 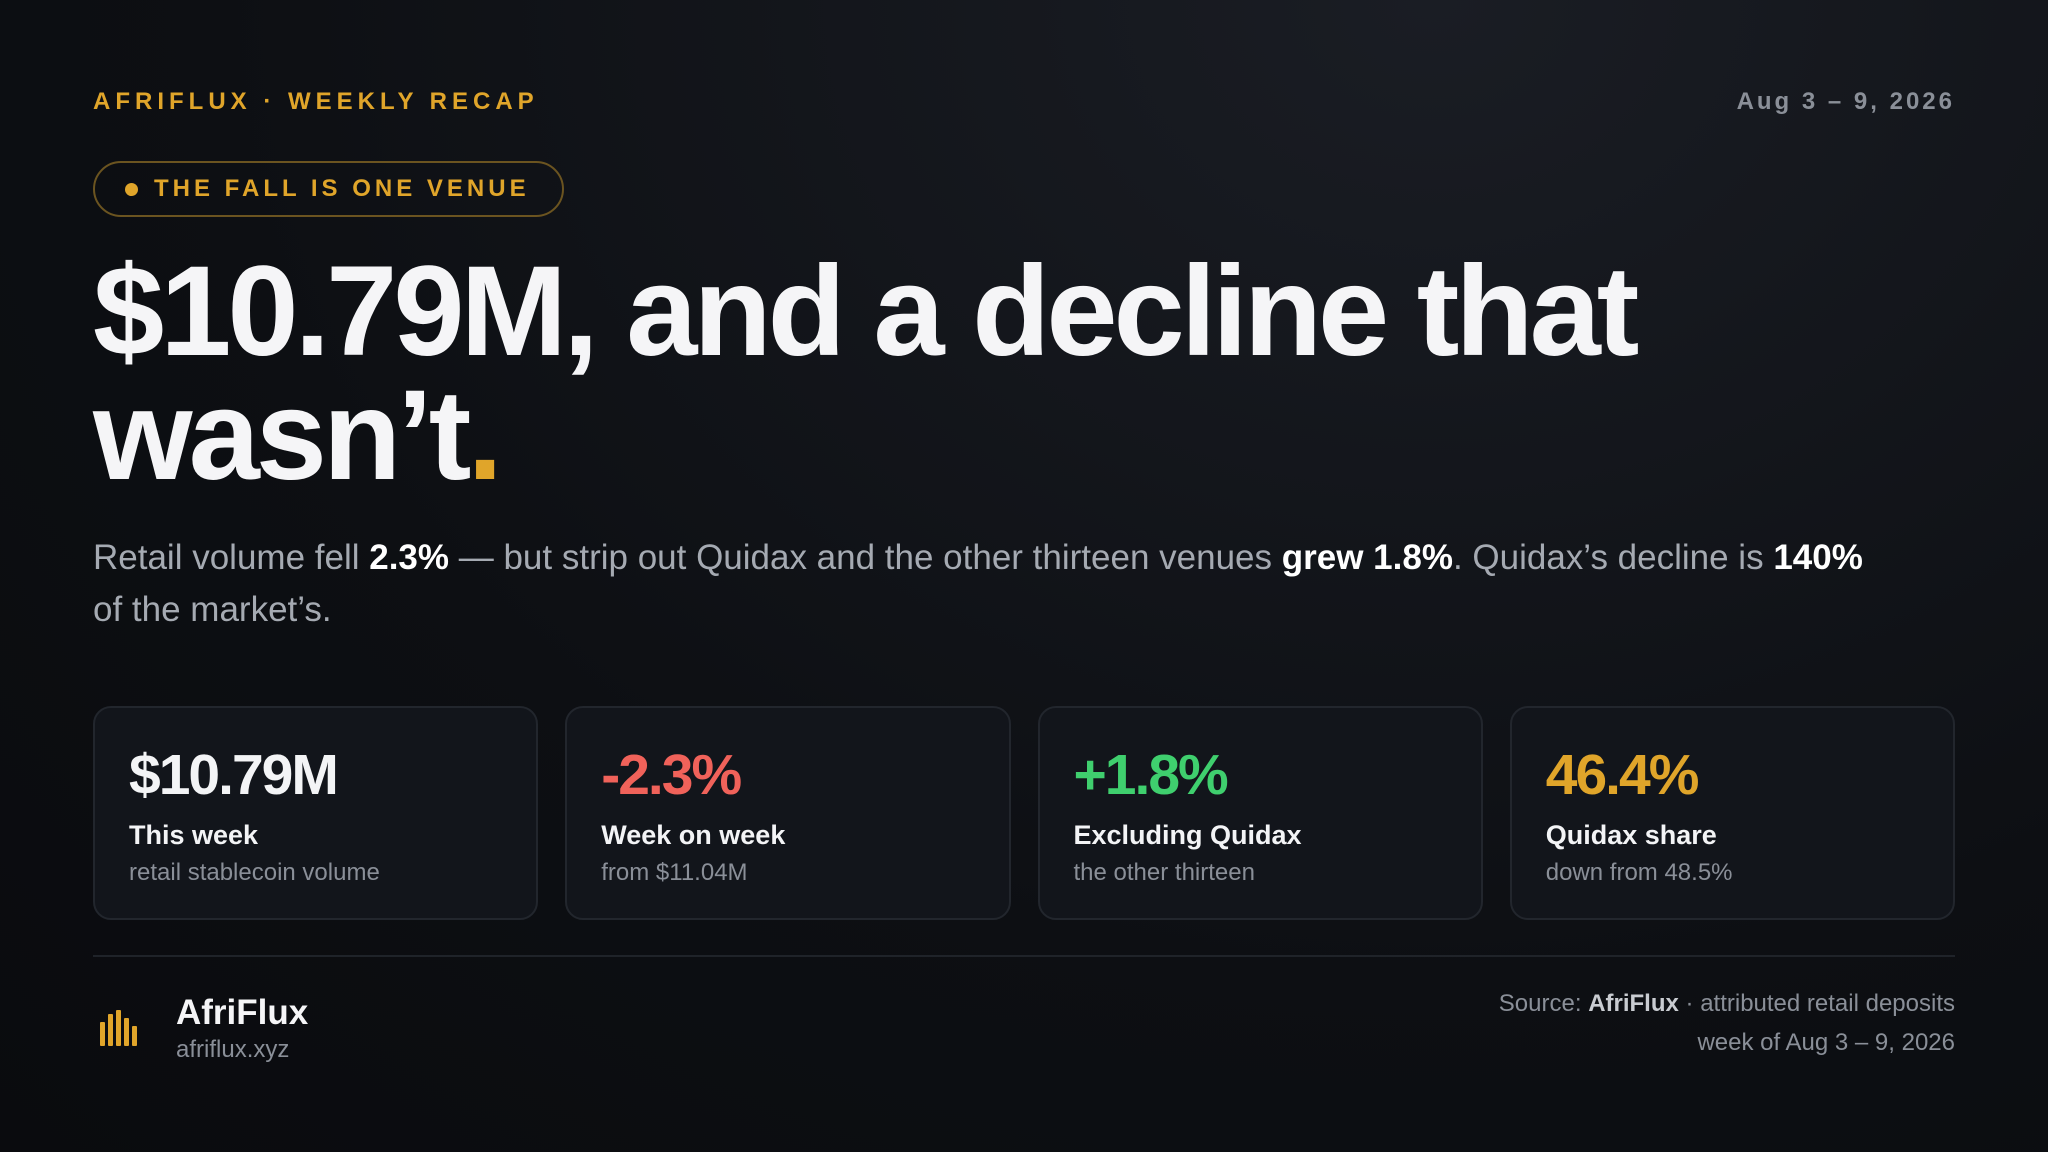 I want to click on badge-text: THE FALL IS ONE VENUE, so click(x=342, y=188).